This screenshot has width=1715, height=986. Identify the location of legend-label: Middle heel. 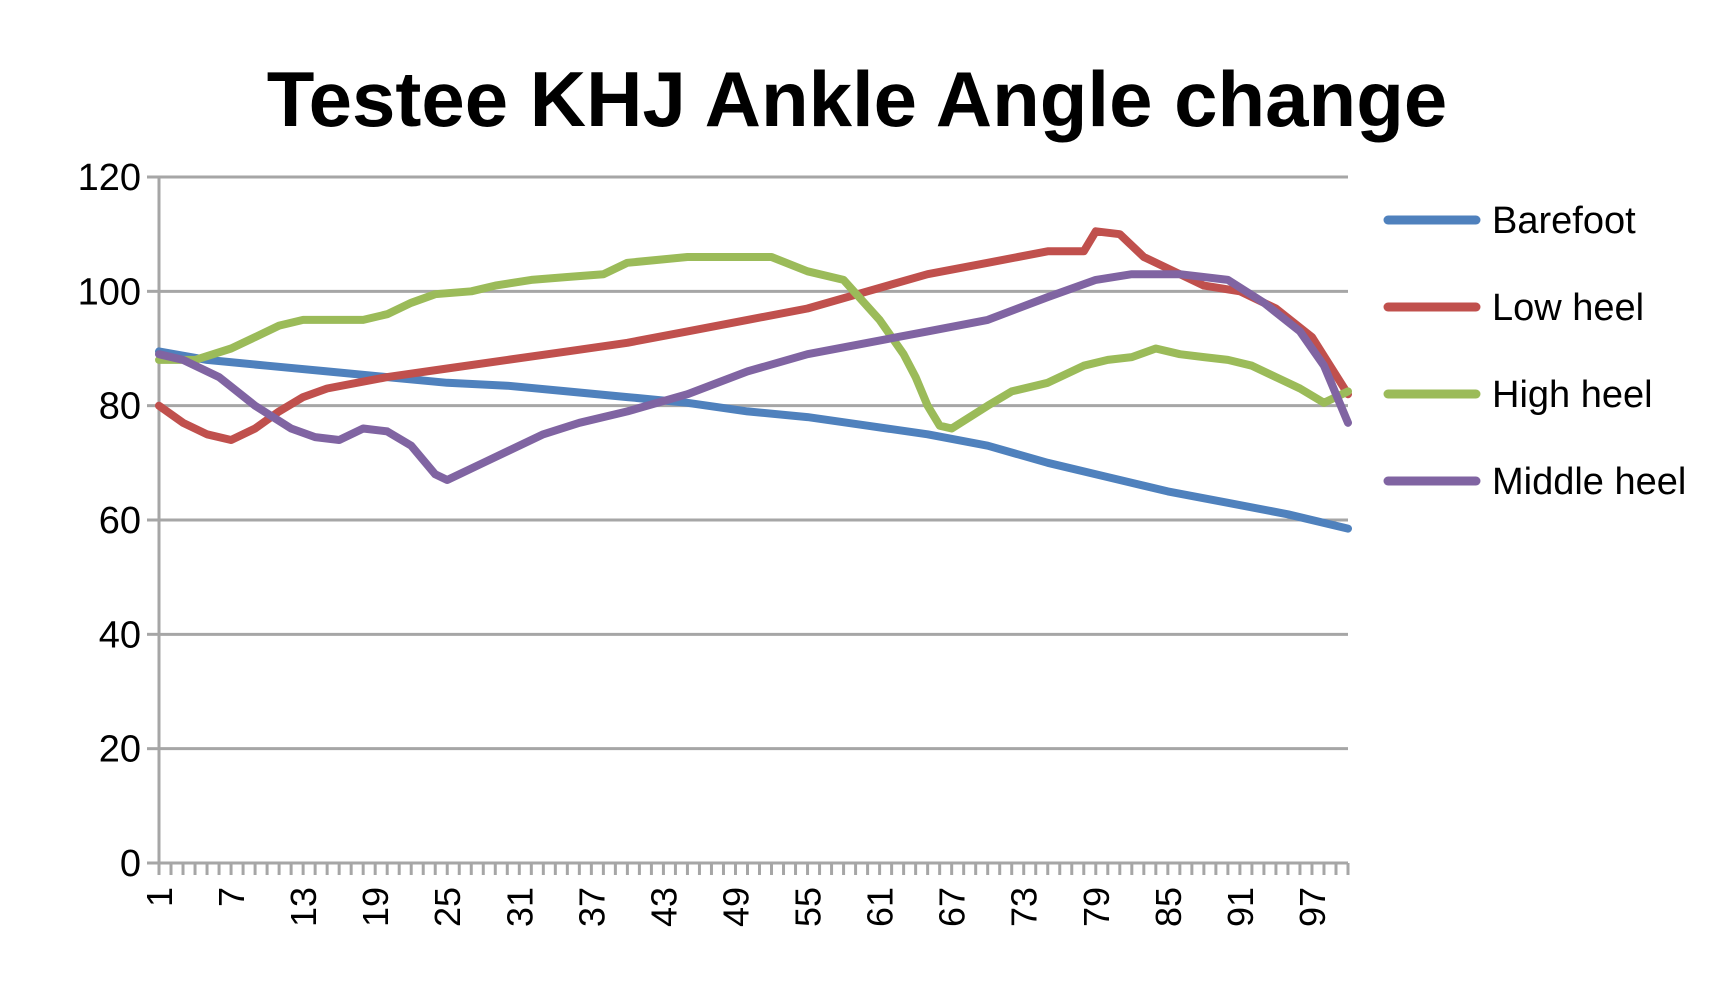
(1589, 482).